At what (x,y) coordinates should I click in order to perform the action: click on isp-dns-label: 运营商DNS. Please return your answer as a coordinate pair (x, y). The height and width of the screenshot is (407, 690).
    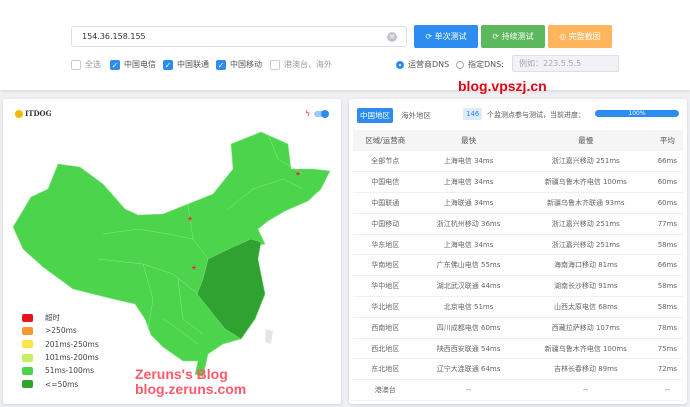
    Looking at the image, I should click on (429, 64).